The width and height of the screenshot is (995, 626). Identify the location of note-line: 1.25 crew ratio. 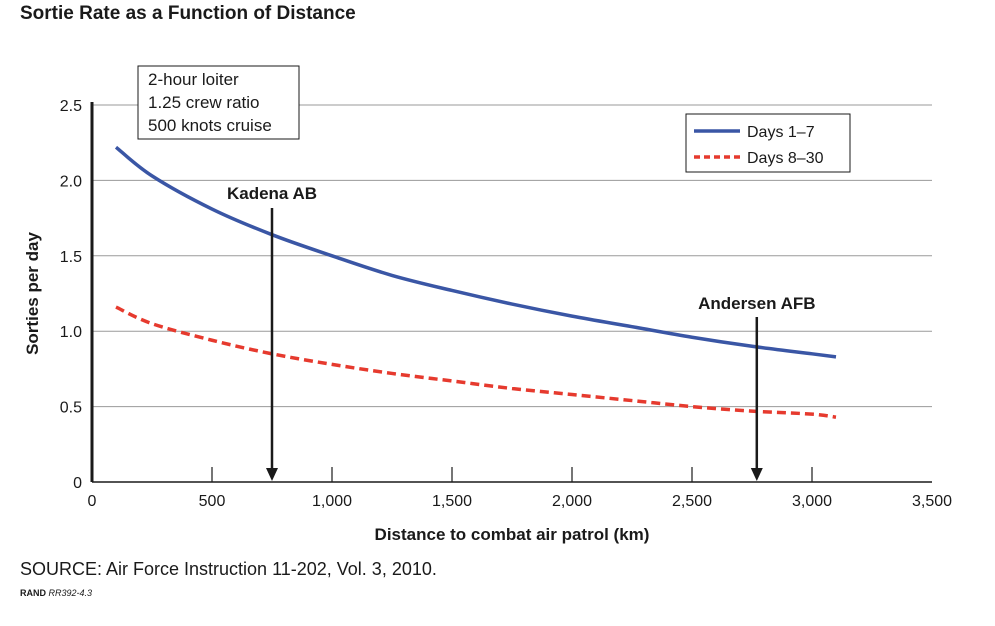
(204, 102).